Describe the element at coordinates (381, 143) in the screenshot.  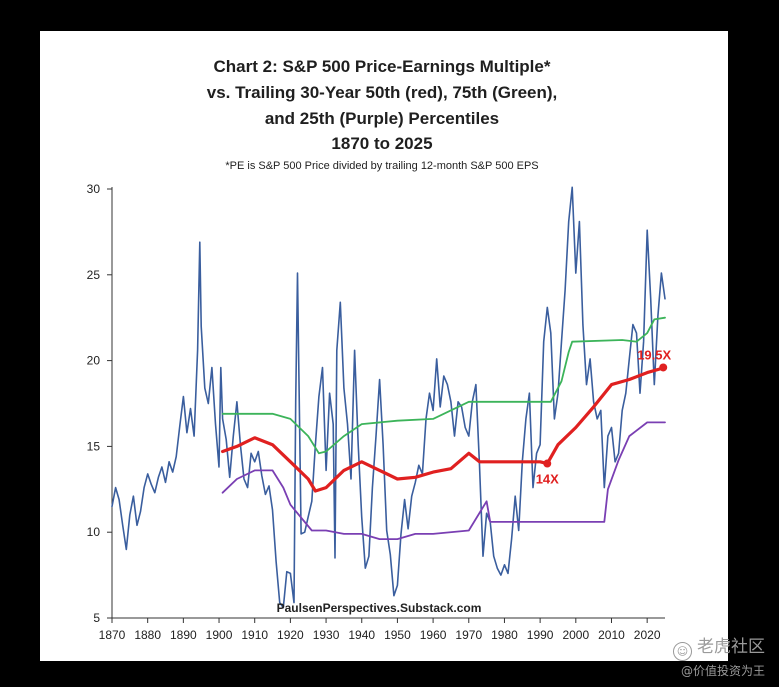
I see `chart-title-line-4: 1870 to 2025` at that location.